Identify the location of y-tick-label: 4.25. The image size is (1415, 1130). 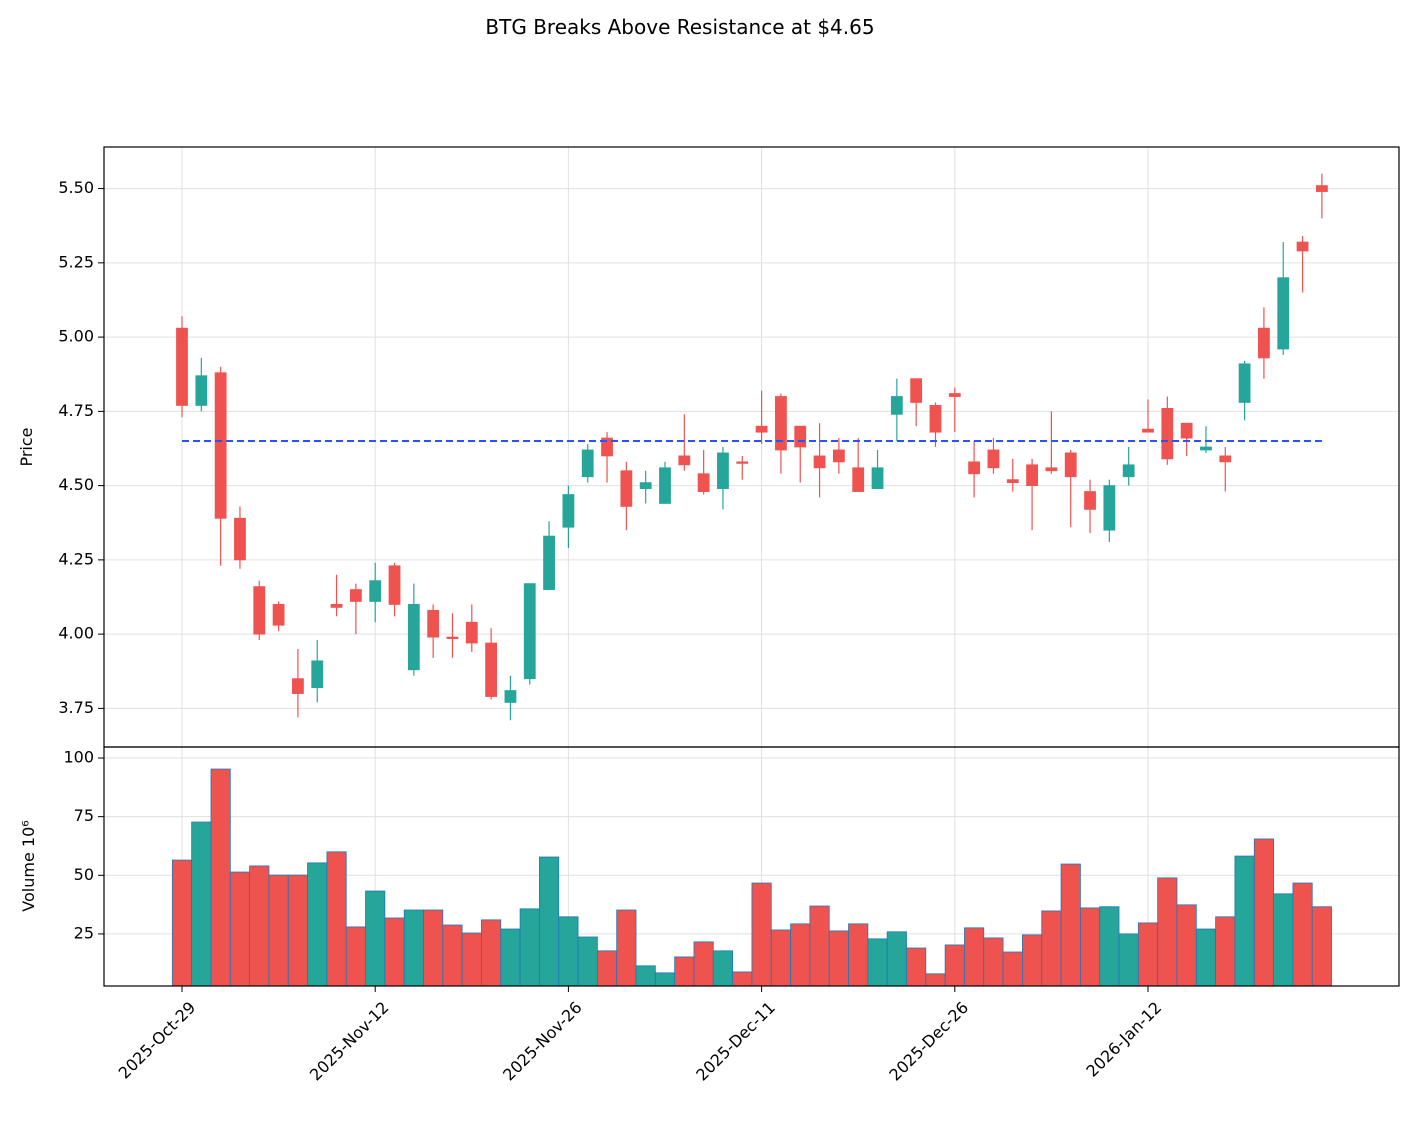
(76, 558).